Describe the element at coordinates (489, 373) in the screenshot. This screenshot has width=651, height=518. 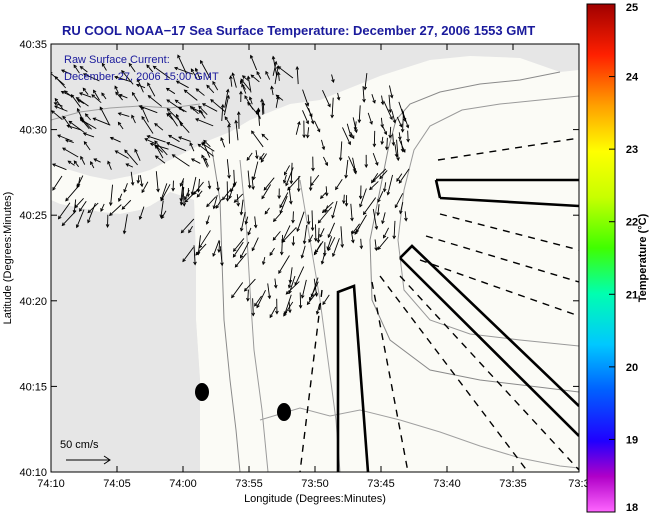
I see `separation-line` at that location.